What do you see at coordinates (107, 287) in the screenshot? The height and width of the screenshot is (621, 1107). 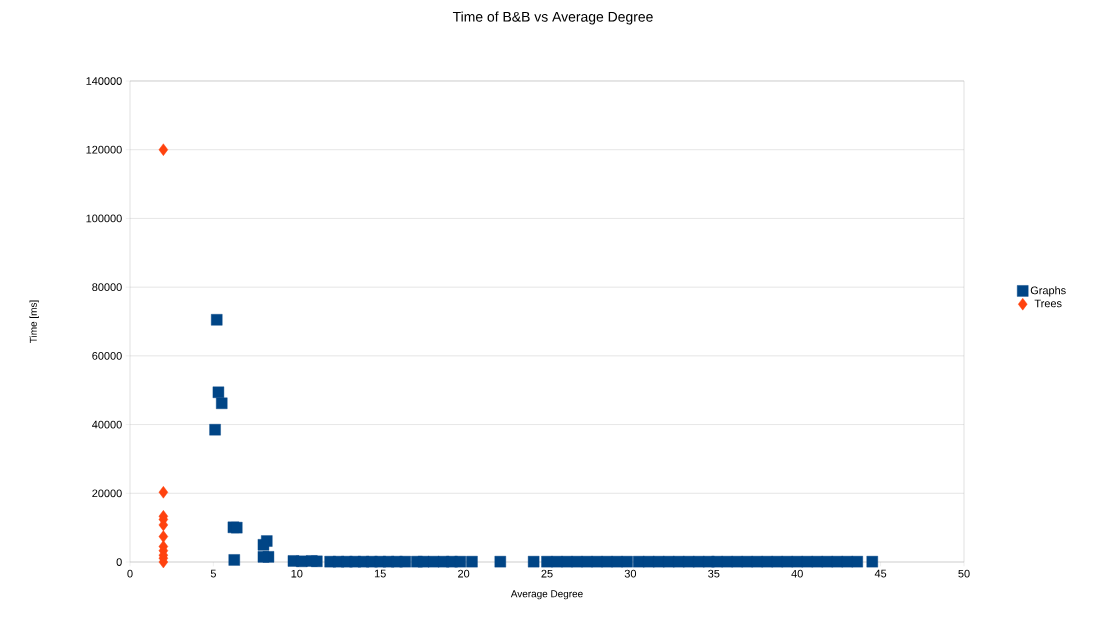 I see `y-tick-label: 80000` at bounding box center [107, 287].